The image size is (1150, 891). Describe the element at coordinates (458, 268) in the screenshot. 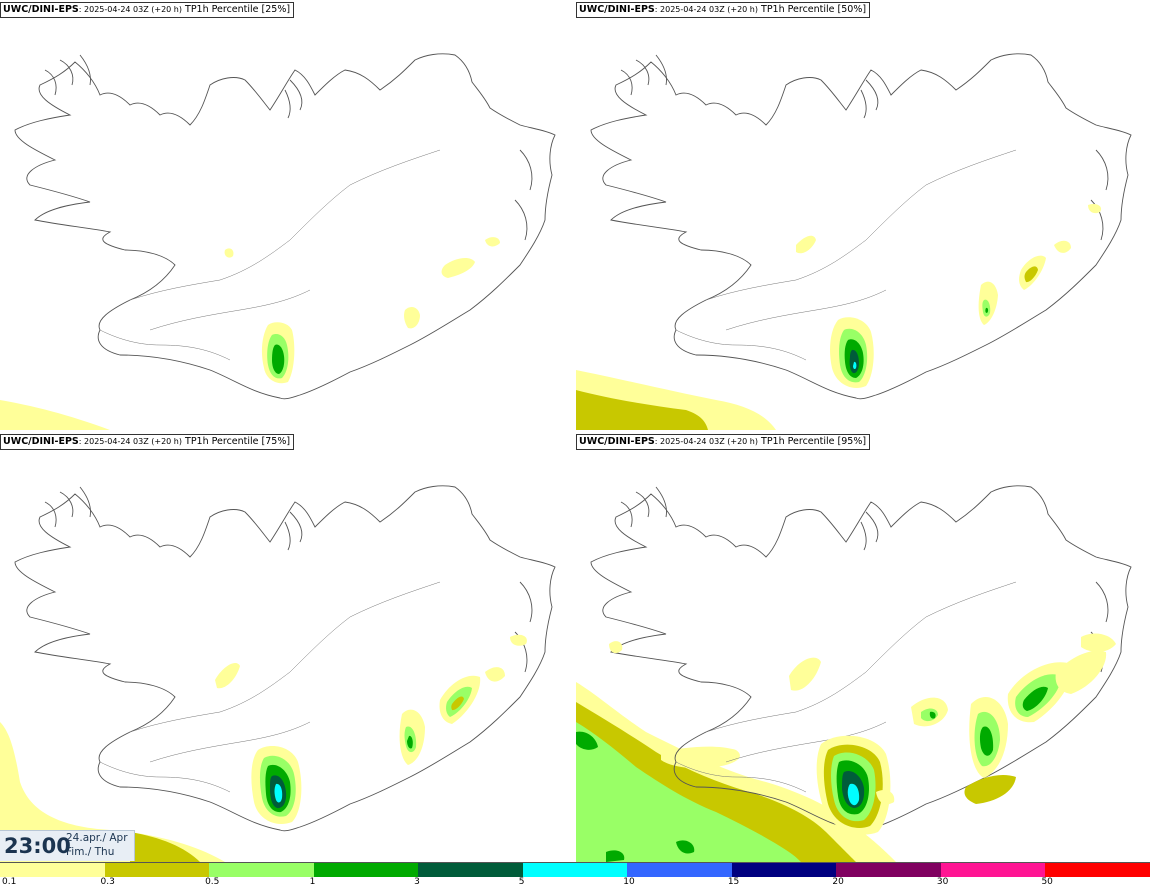

I see `precip-cell-east` at that location.